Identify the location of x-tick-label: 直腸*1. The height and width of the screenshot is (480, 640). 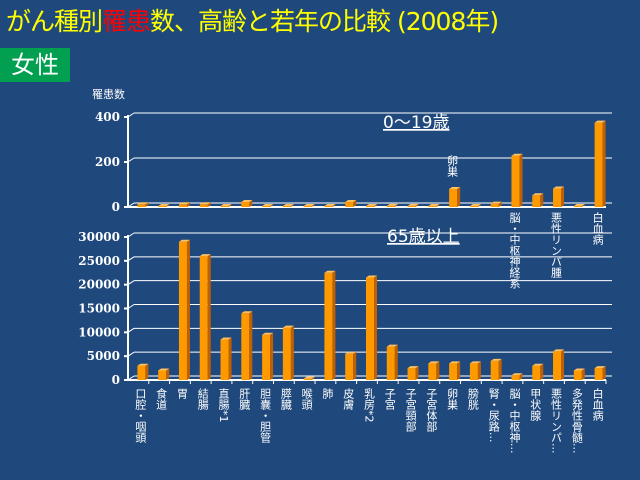
(223, 405).